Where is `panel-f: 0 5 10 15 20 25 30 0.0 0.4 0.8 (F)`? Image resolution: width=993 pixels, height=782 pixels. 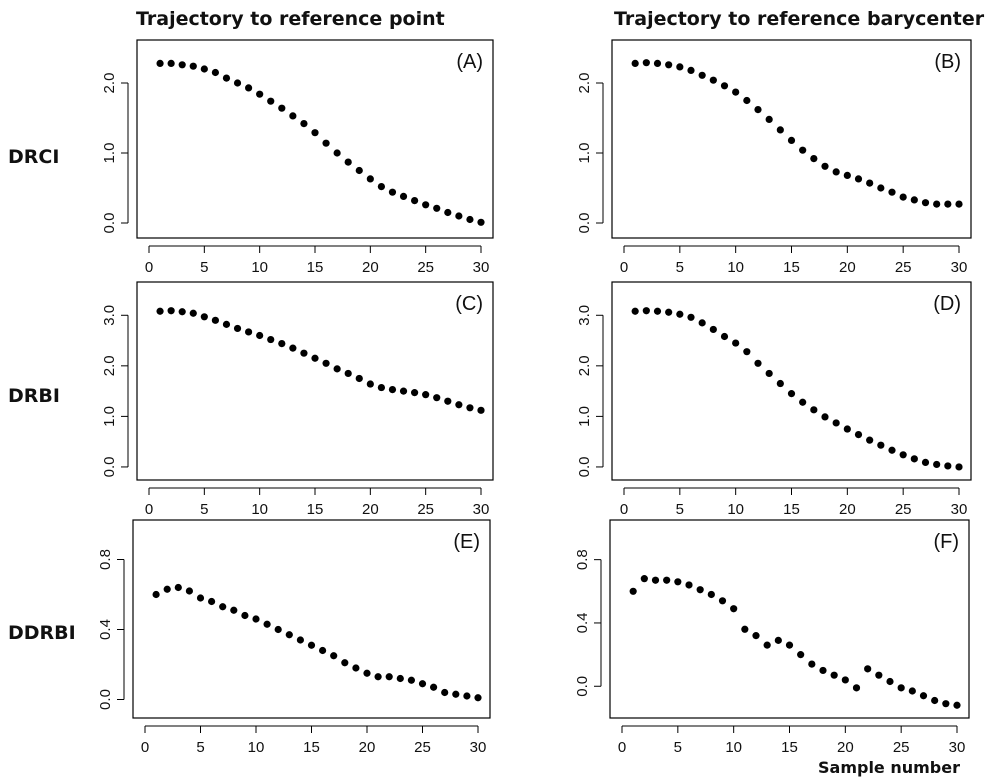 panel-f: 0 5 10 15 20 25 30 0.0 0.4 0.8 (F) is located at coordinates (772, 637).